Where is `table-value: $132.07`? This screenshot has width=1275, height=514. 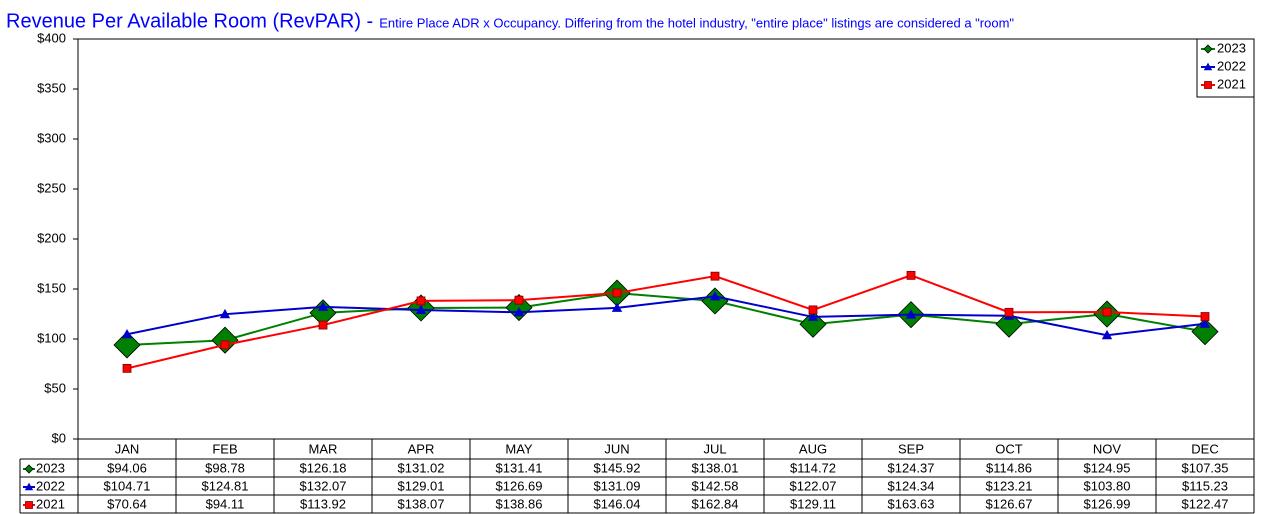
table-value: $132.07 is located at coordinates (323, 485).